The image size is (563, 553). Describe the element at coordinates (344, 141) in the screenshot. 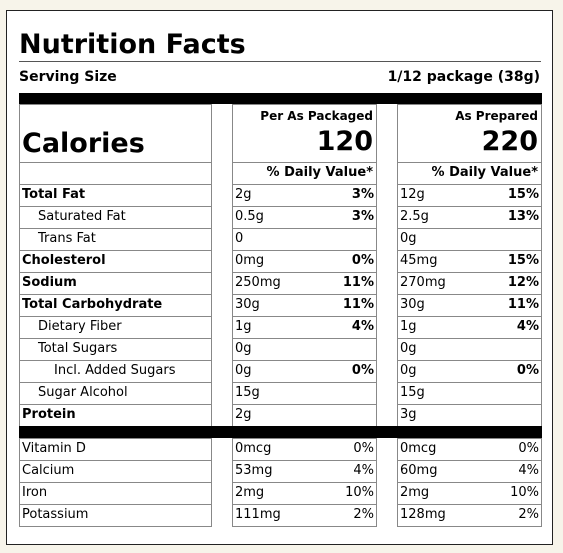

I see `calories-value: 120` at that location.